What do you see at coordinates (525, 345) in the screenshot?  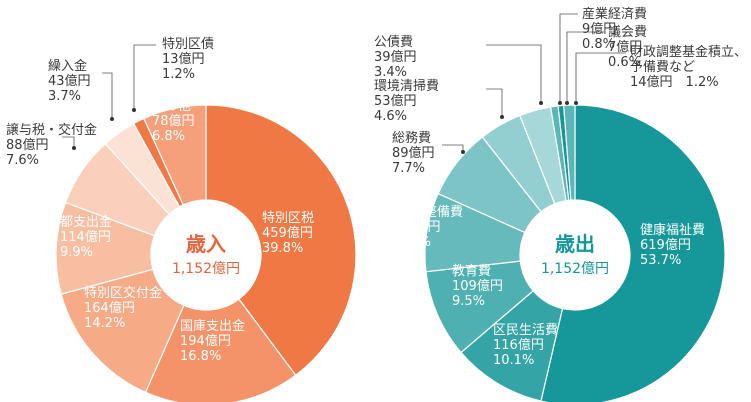 I see `expenditure-slice-label-2: 区民生活費 116億円 10.1%` at bounding box center [525, 345].